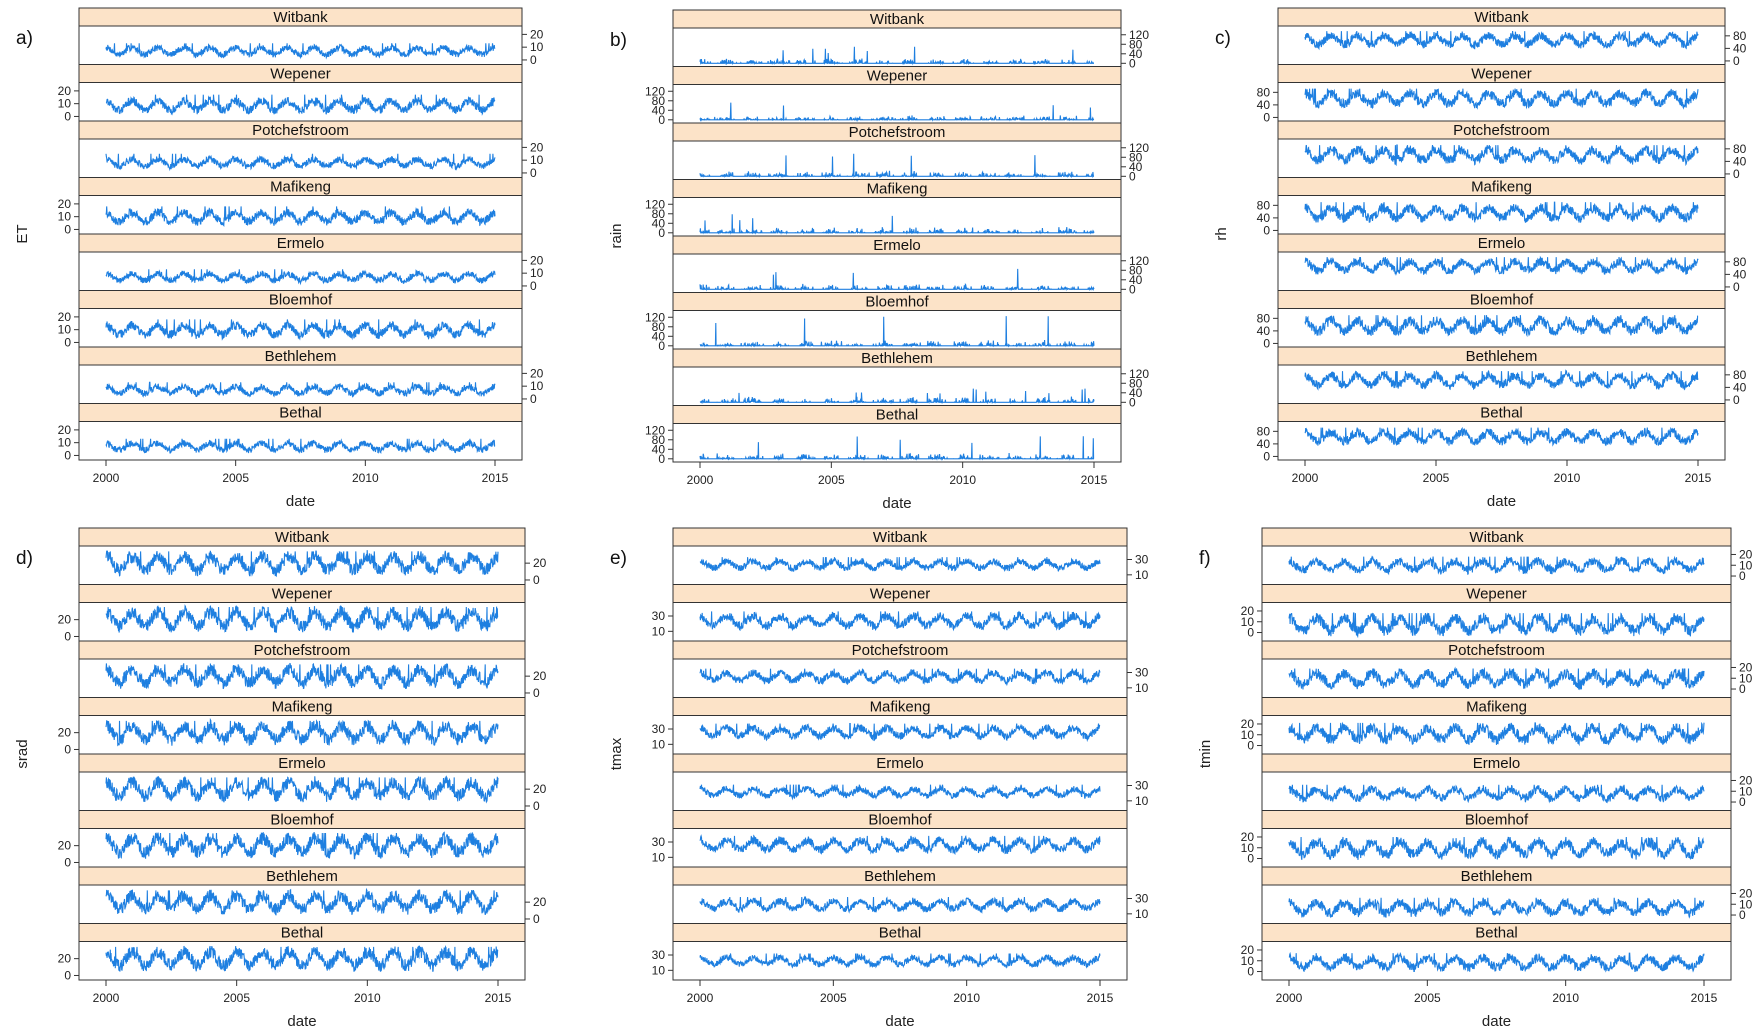  Describe the element at coordinates (1496, 678) in the screenshot. I see `series-line-potchefstroom` at that location.